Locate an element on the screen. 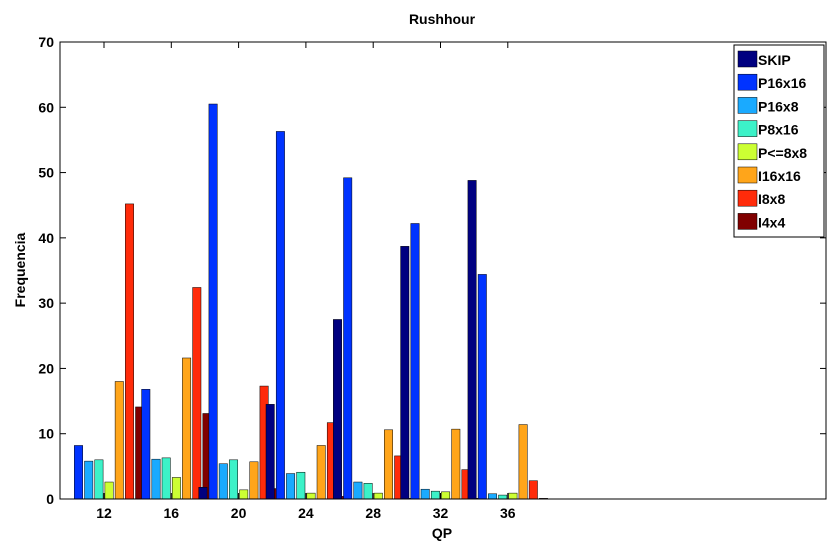 This screenshot has height=542, width=835. bar-20-P16x16 is located at coordinates (213, 301).